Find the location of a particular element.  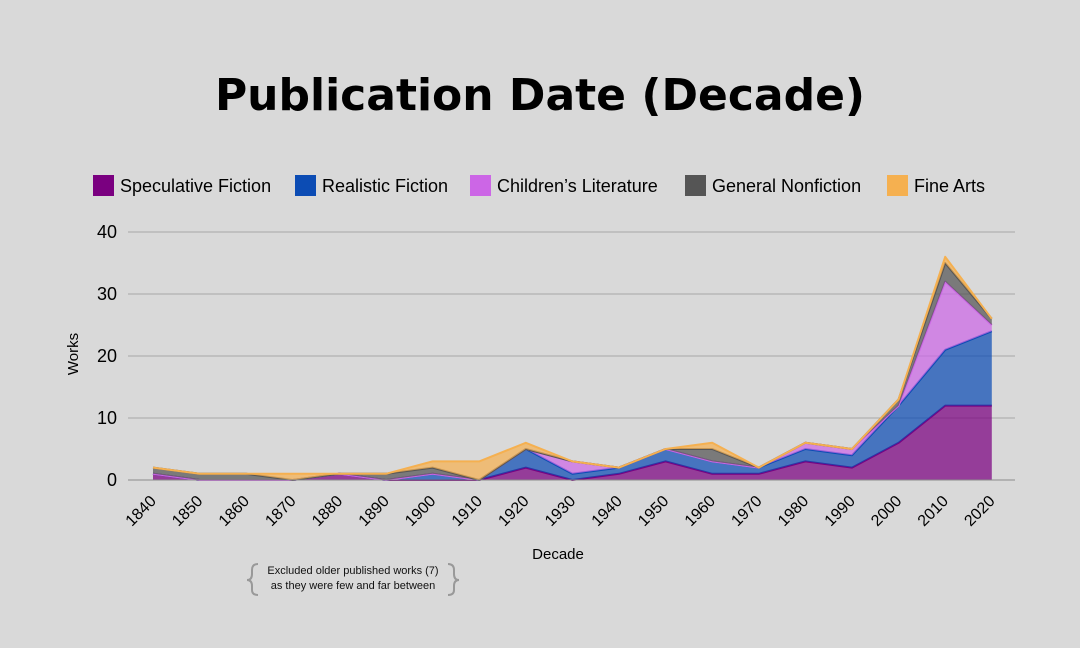

legend-item: Realistic Fiction is located at coordinates (371, 185).